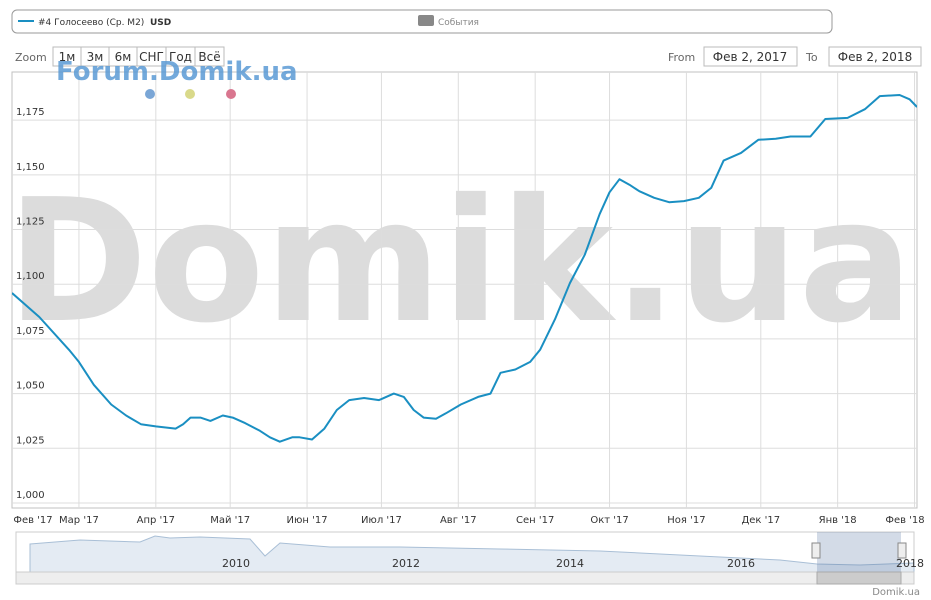 This screenshot has width=931, height=600. What do you see at coordinates (896, 592) in the screenshot?
I see `credit: Domik.ua` at bounding box center [896, 592].